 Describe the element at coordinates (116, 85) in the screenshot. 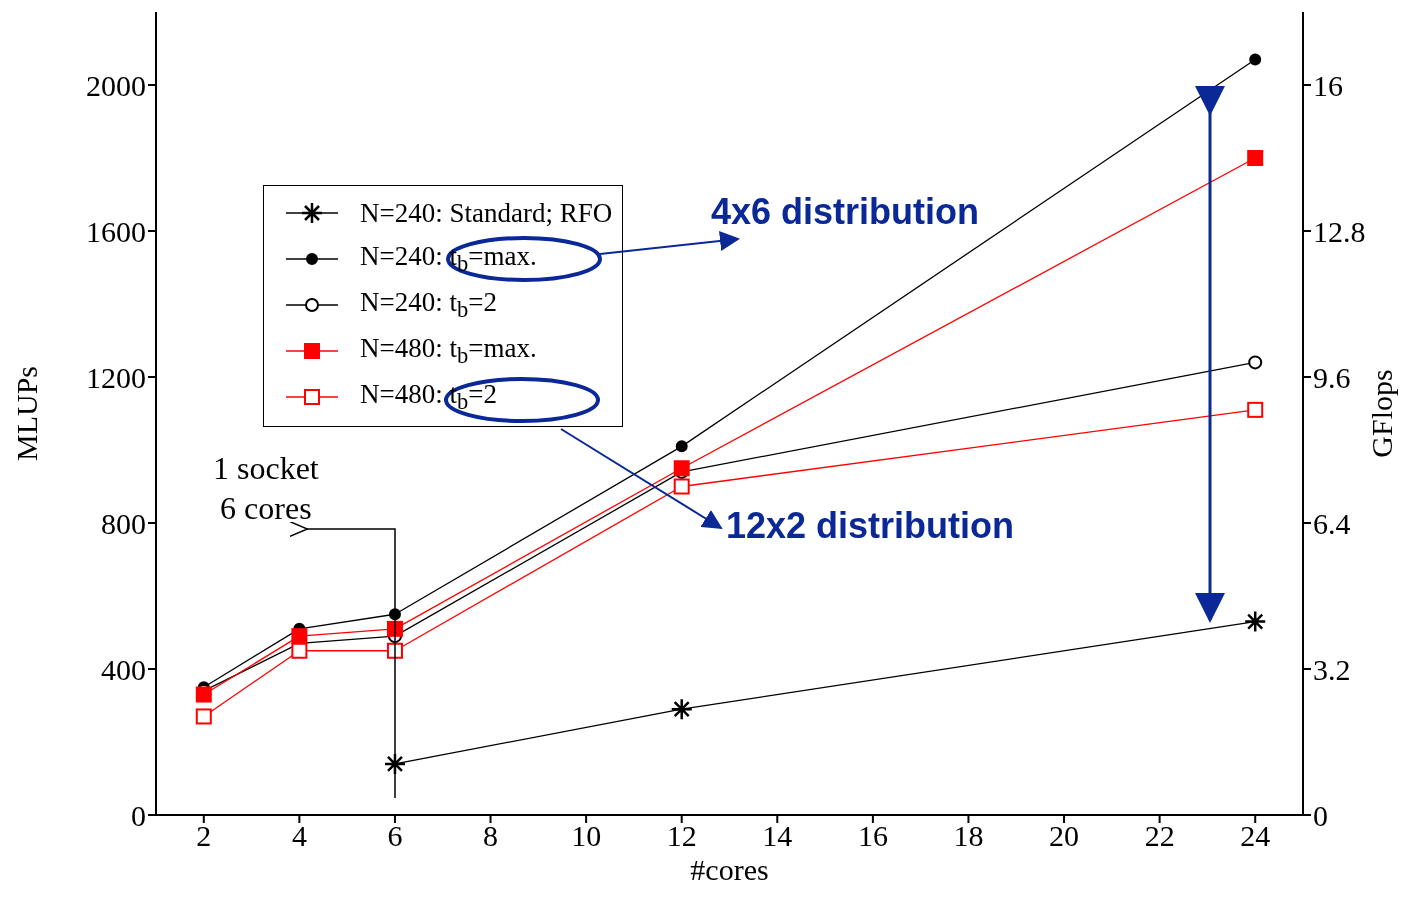

I see `y-tick-label: 2000` at that location.